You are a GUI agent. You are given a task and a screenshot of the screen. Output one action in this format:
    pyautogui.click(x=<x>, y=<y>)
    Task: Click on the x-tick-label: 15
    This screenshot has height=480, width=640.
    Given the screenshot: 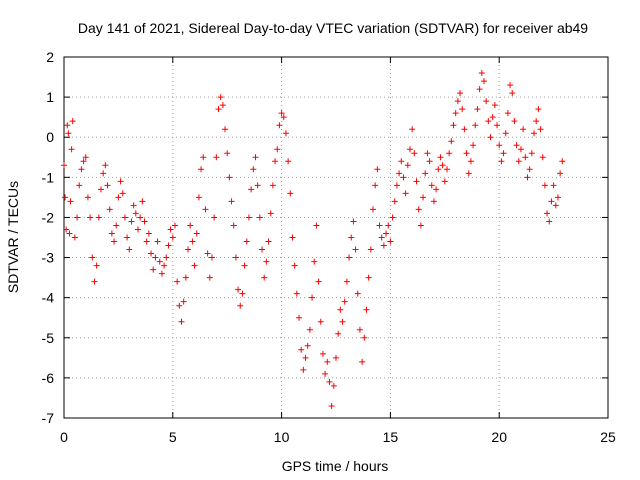 What is the action you would take?
    pyautogui.click(x=391, y=437)
    